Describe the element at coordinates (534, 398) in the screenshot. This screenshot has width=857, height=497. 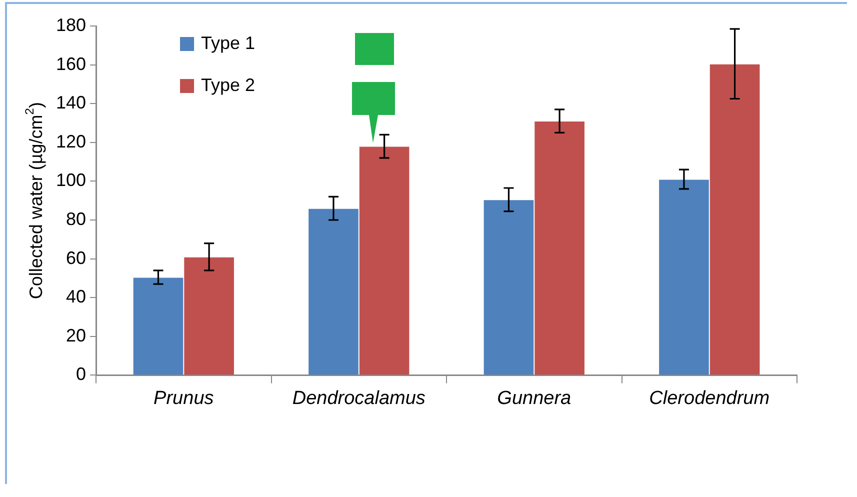
I see `x-tick-label: Gunnera` at that location.